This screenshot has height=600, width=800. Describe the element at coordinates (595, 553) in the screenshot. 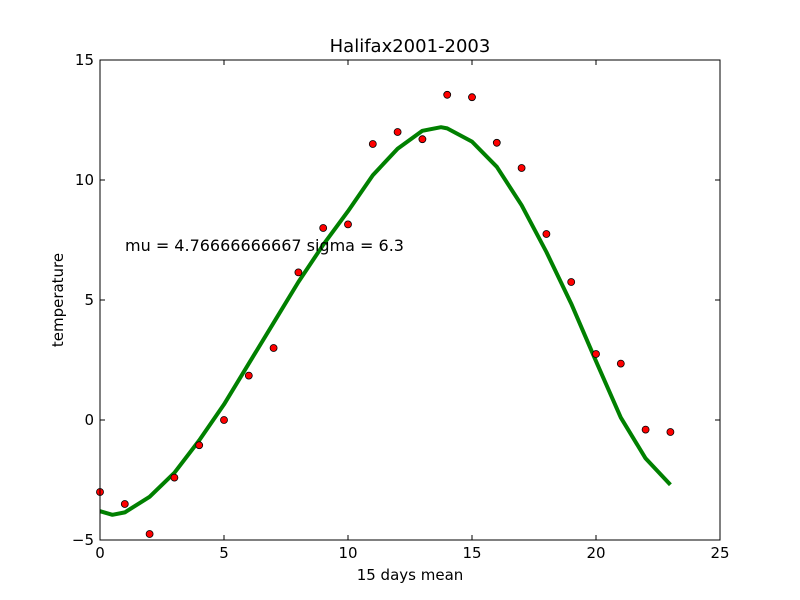

I see `x-tick-label: 20` at that location.